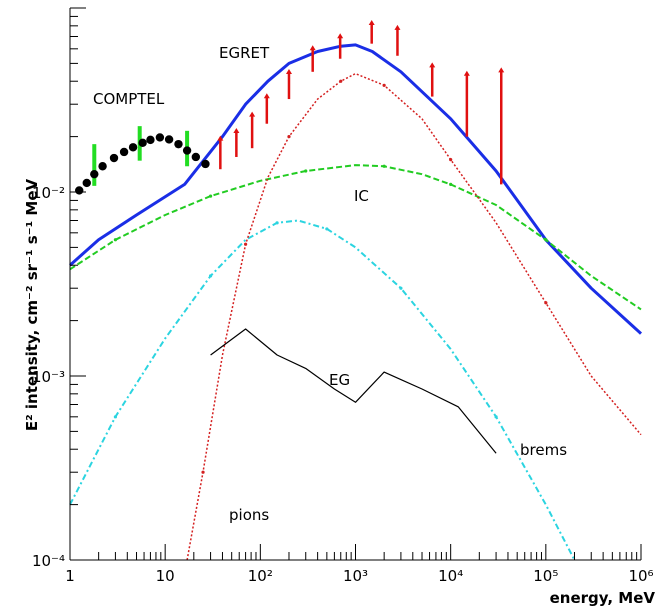 The height and width of the screenshot is (611, 664). Describe the element at coordinates (640, 576) in the screenshot. I see `x-tick-label: 10⁶` at that location.